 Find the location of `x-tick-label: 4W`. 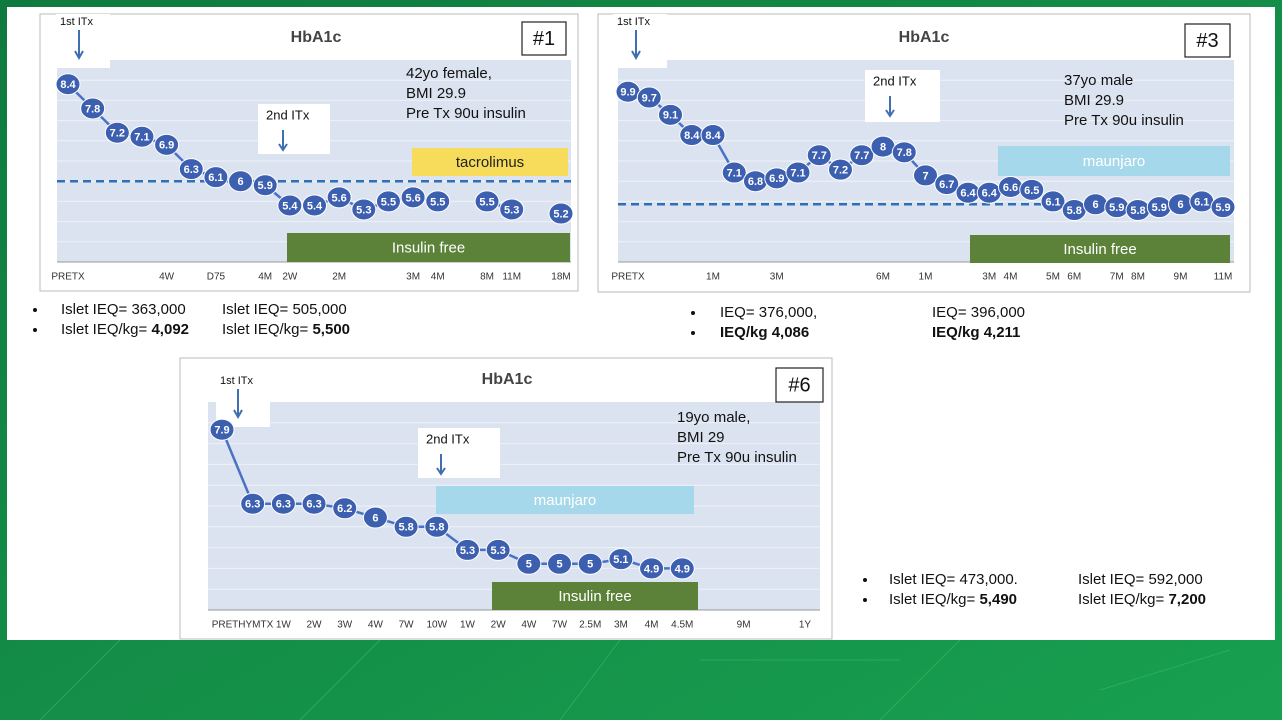

x-tick-label: 4W is located at coordinates (376, 625).